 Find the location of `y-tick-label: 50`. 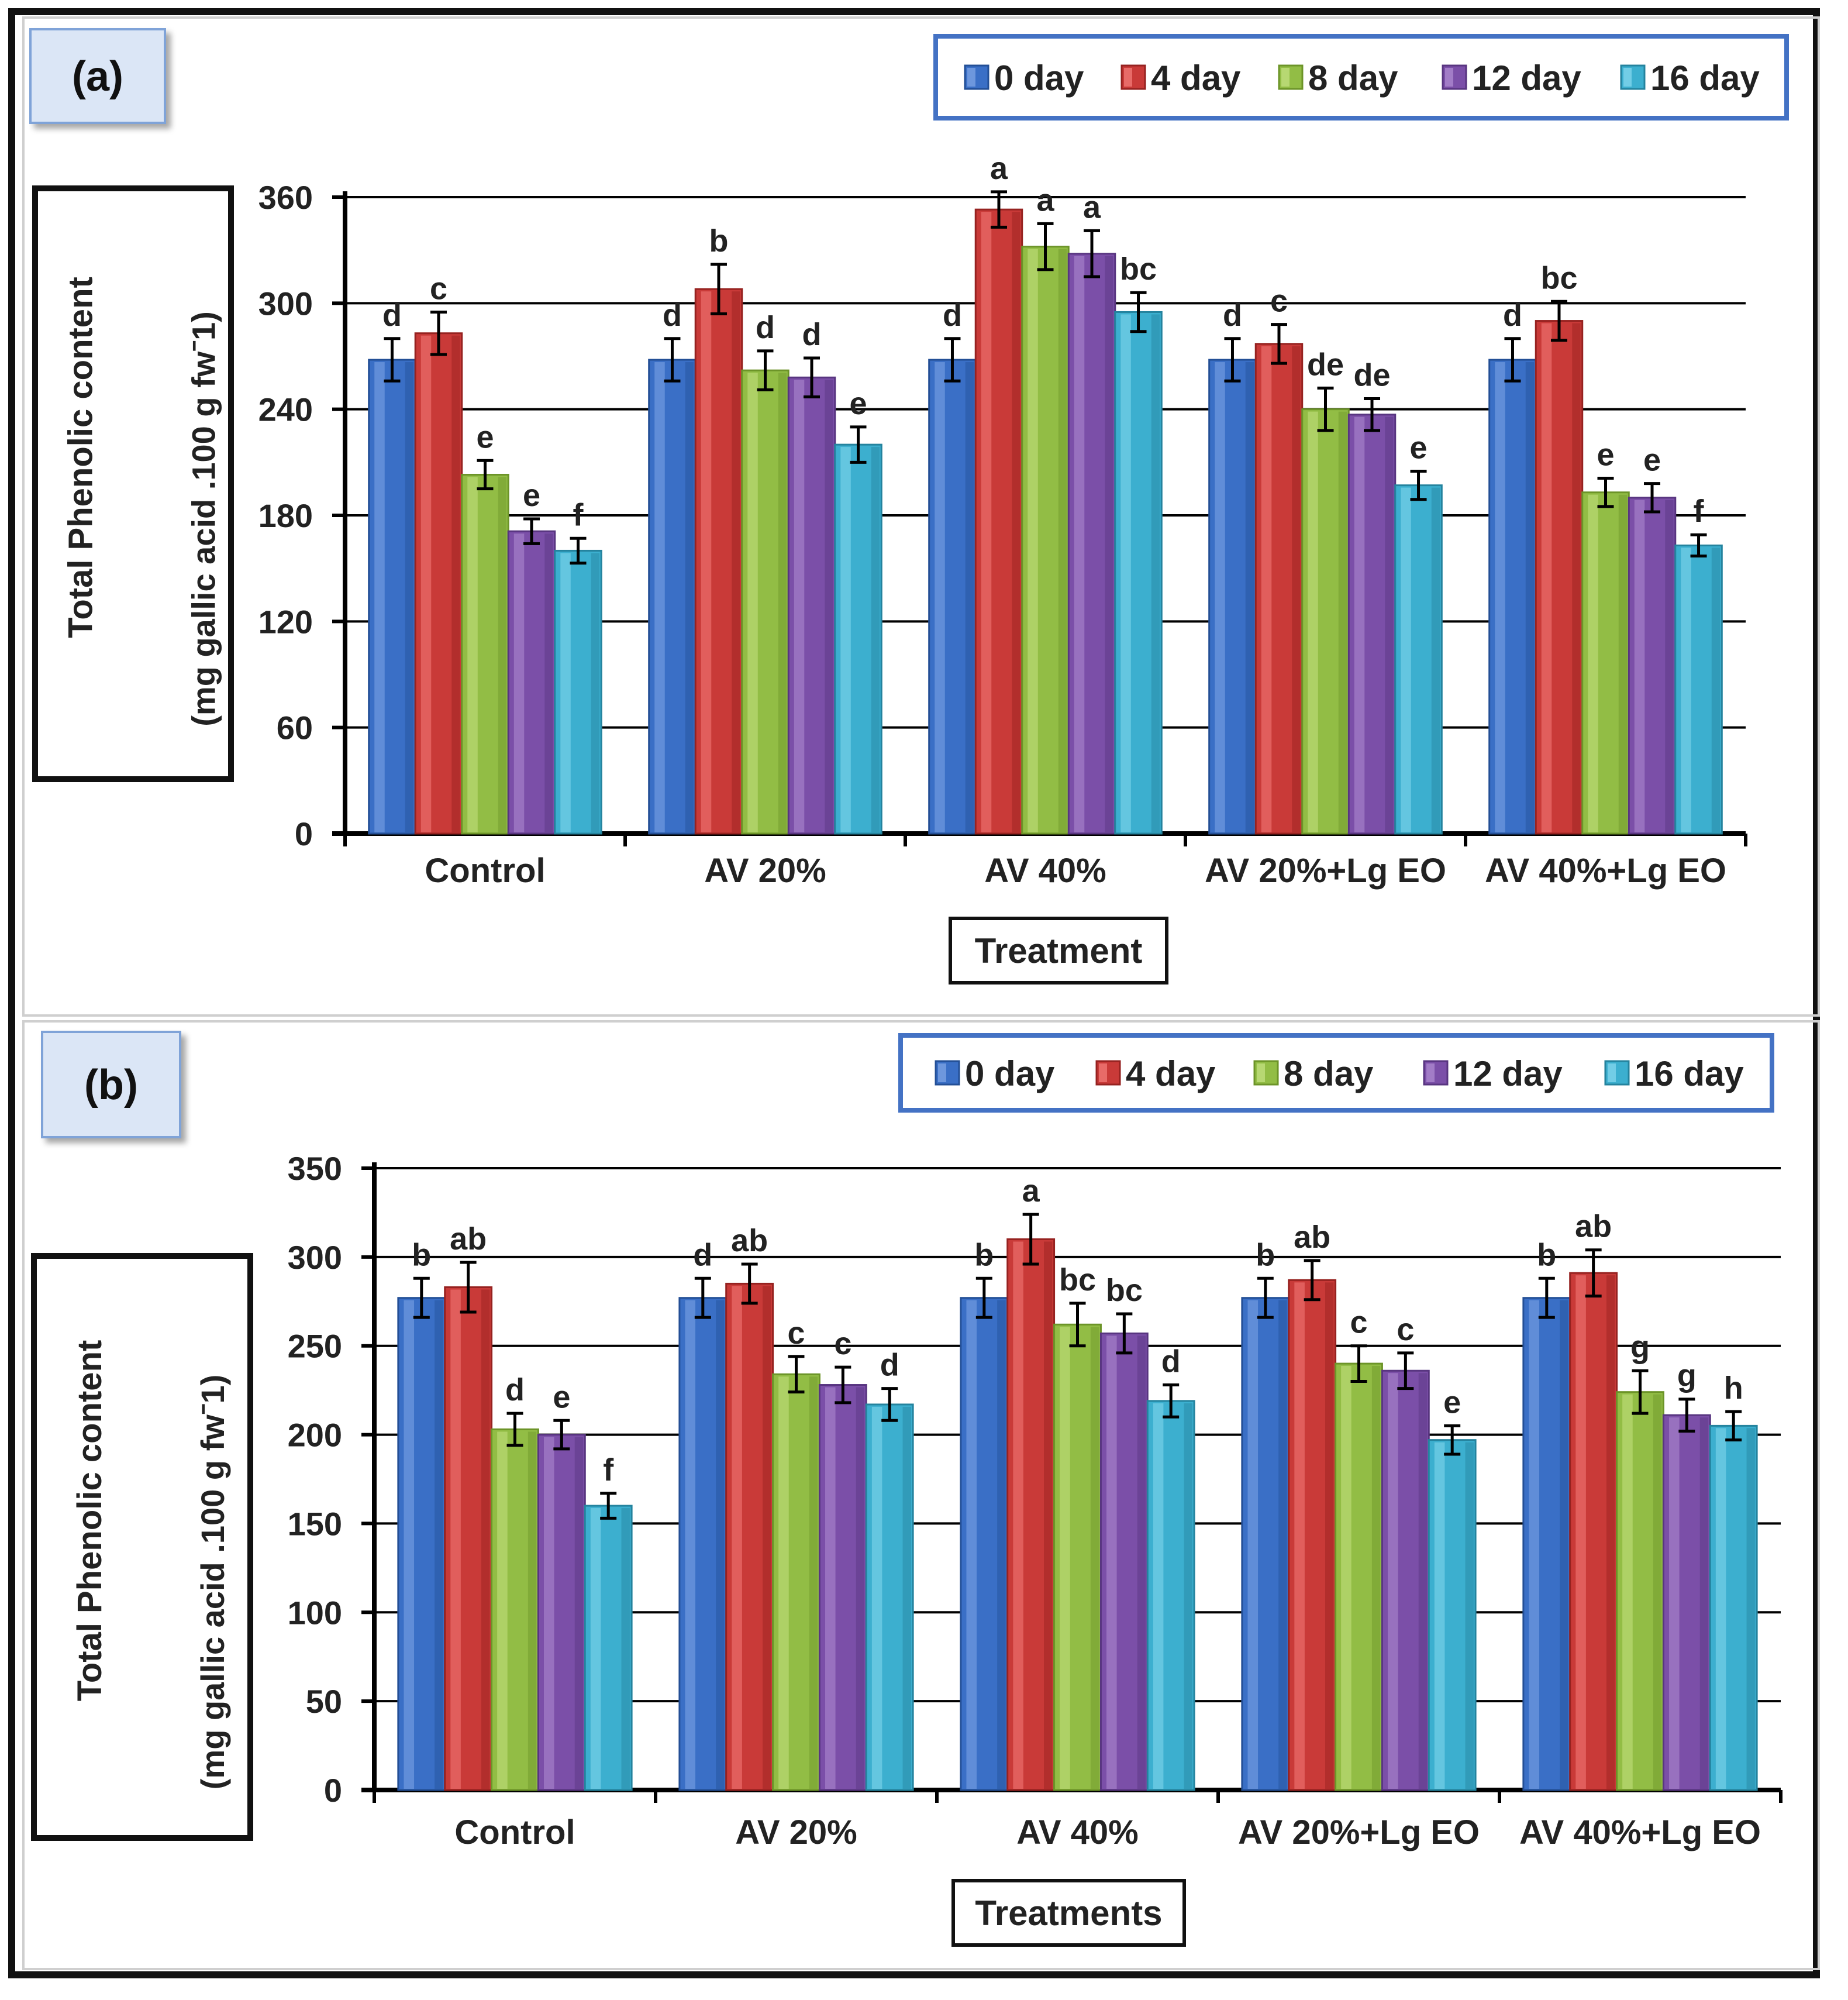

y-tick-label: 50 is located at coordinates (324, 1701).